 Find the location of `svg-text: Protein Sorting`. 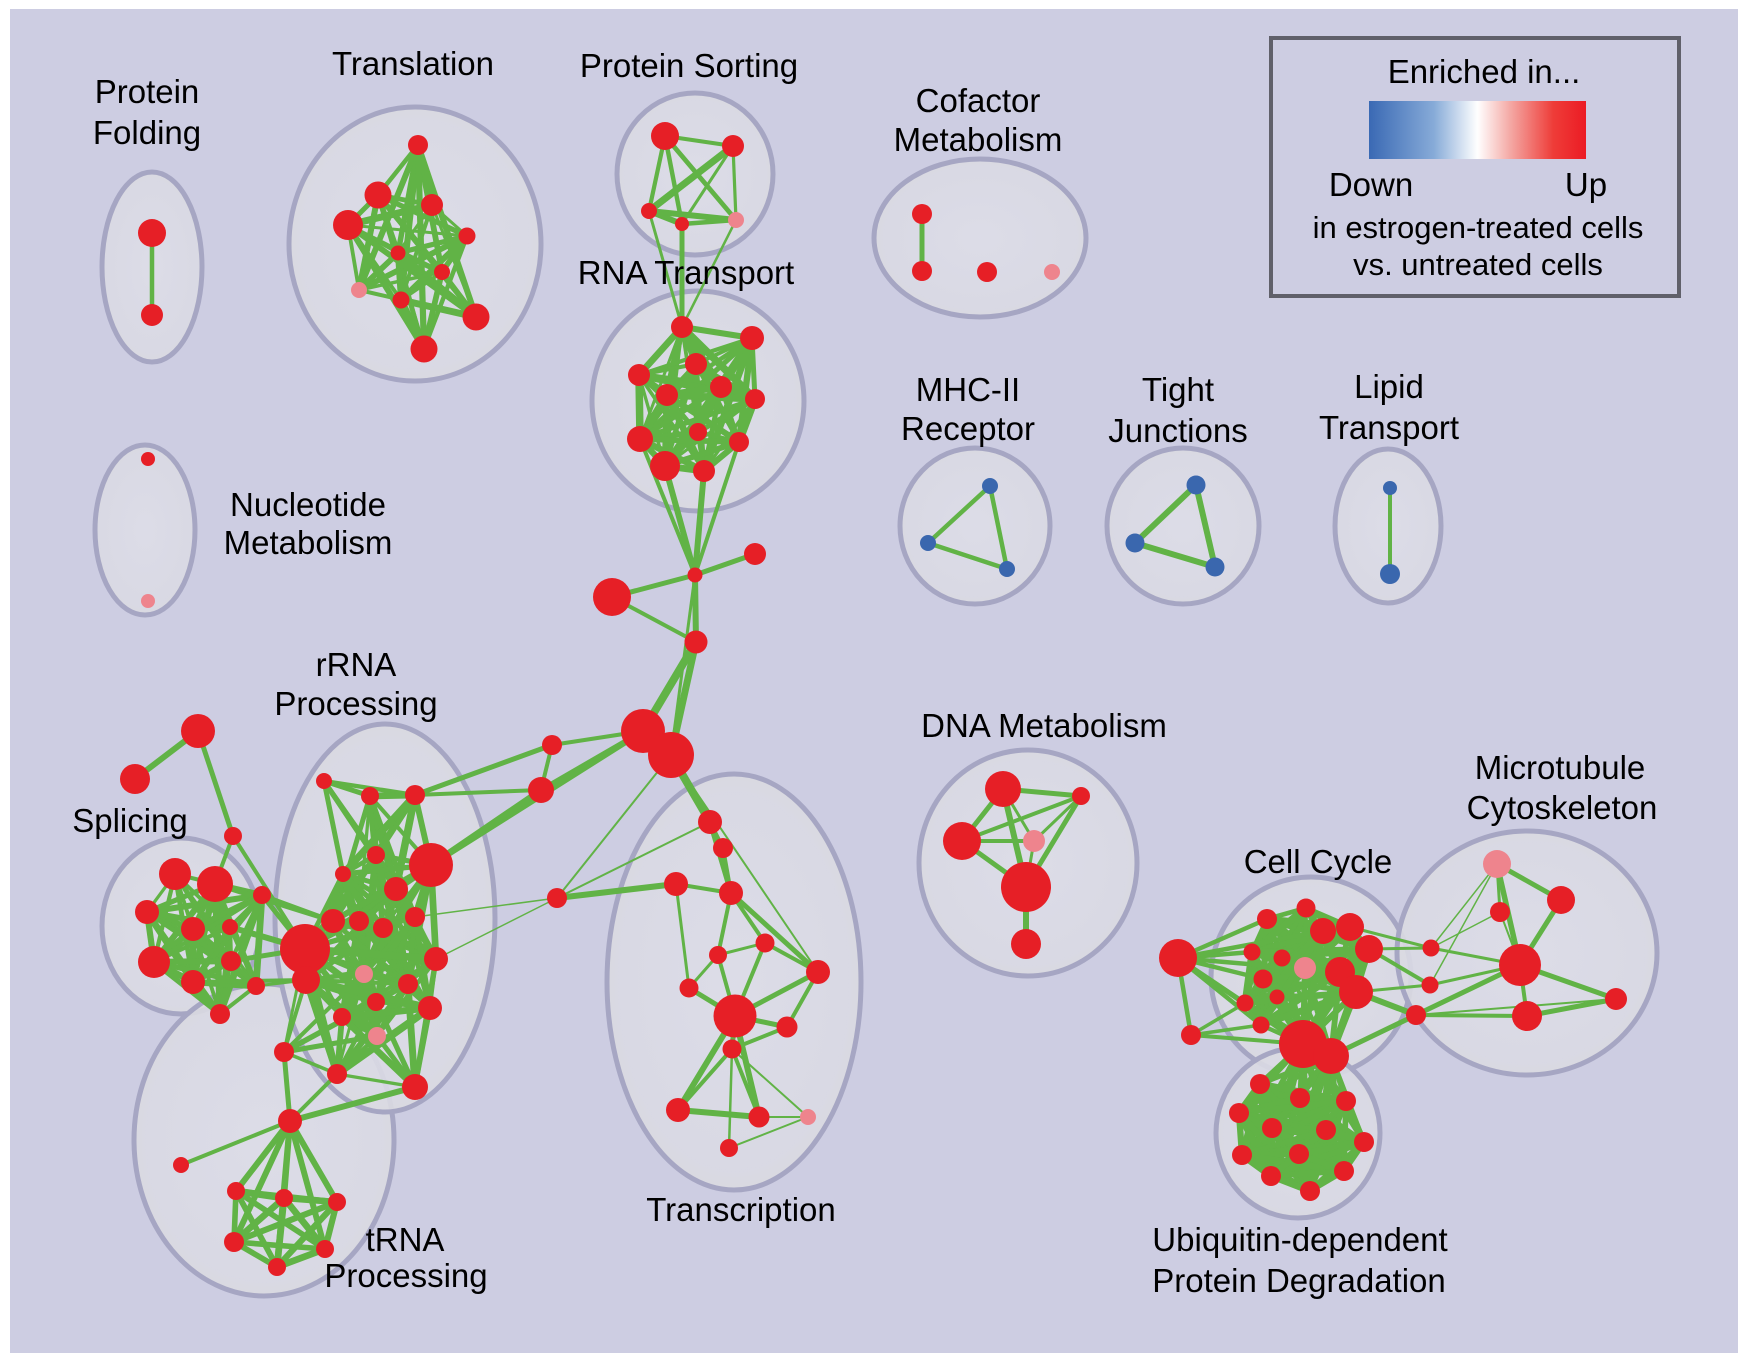

svg-text: Protein Sorting is located at coordinates (689, 65).